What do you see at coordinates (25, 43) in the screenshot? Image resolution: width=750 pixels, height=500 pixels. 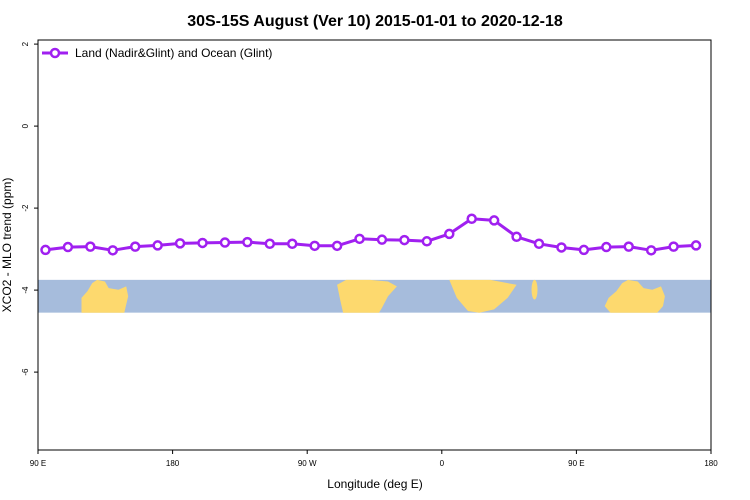 I see `y-tick-label: 2` at bounding box center [25, 43].